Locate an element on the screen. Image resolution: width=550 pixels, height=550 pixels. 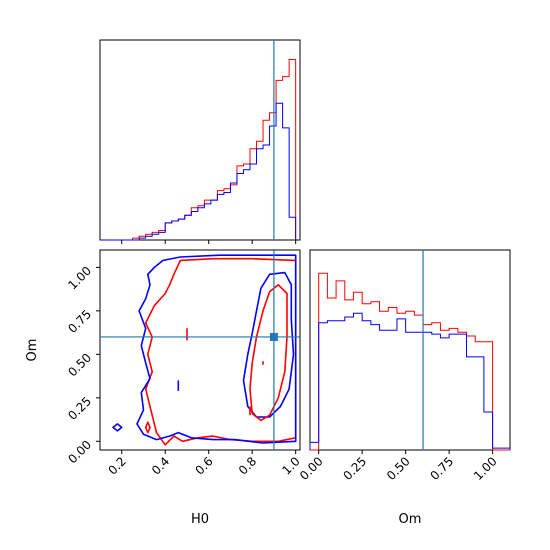
om-hist-x-tick-label-1: 0.25 is located at coordinates (355, 468).